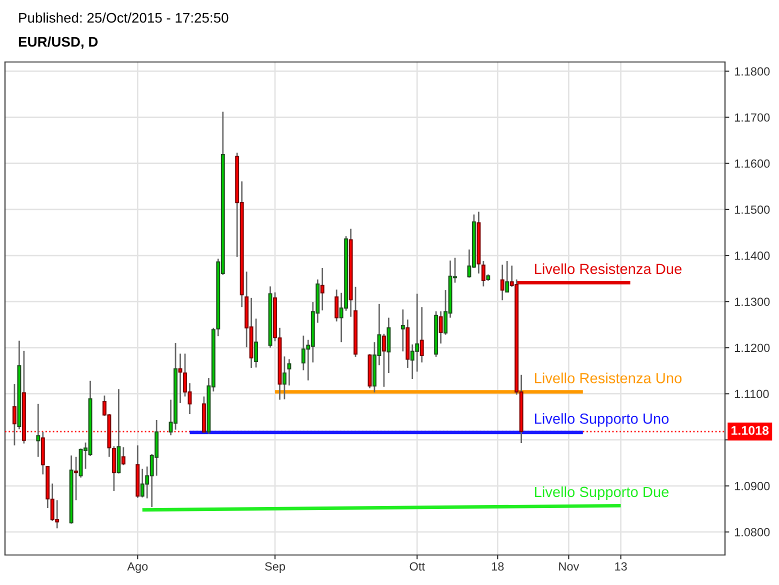 The width and height of the screenshot is (779, 585). I want to click on x-tick-label: Ago, so click(137, 567).